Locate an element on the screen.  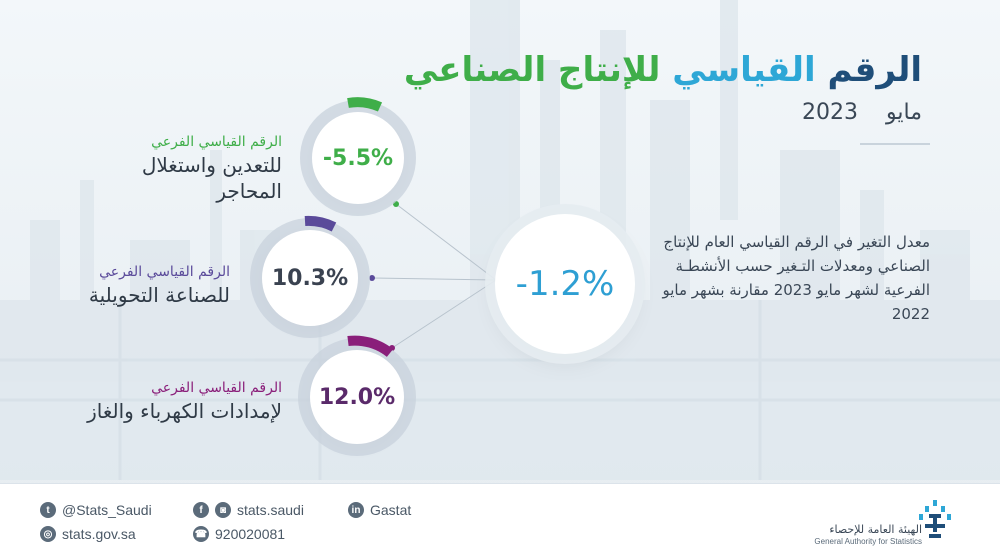
index-mainlabel-manufacturing: للصناعة التحويلية is located at coordinates (159, 295).